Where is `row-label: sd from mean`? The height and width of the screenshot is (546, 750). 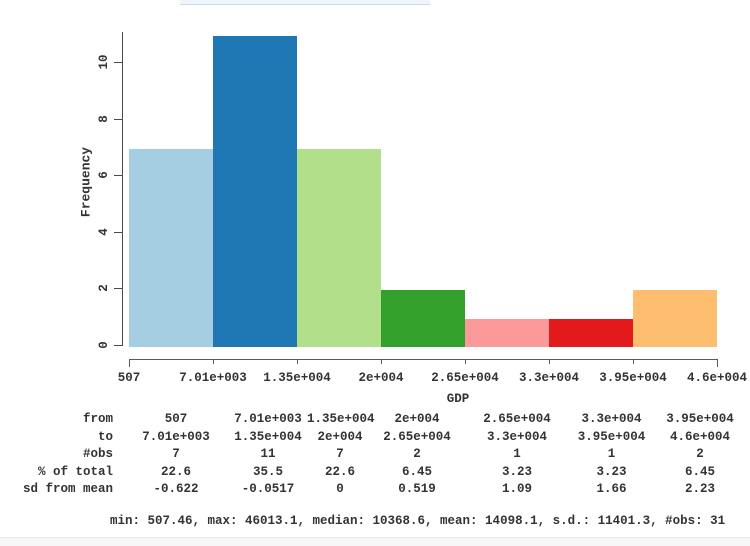 row-label: sd from mean is located at coordinates (67, 489).